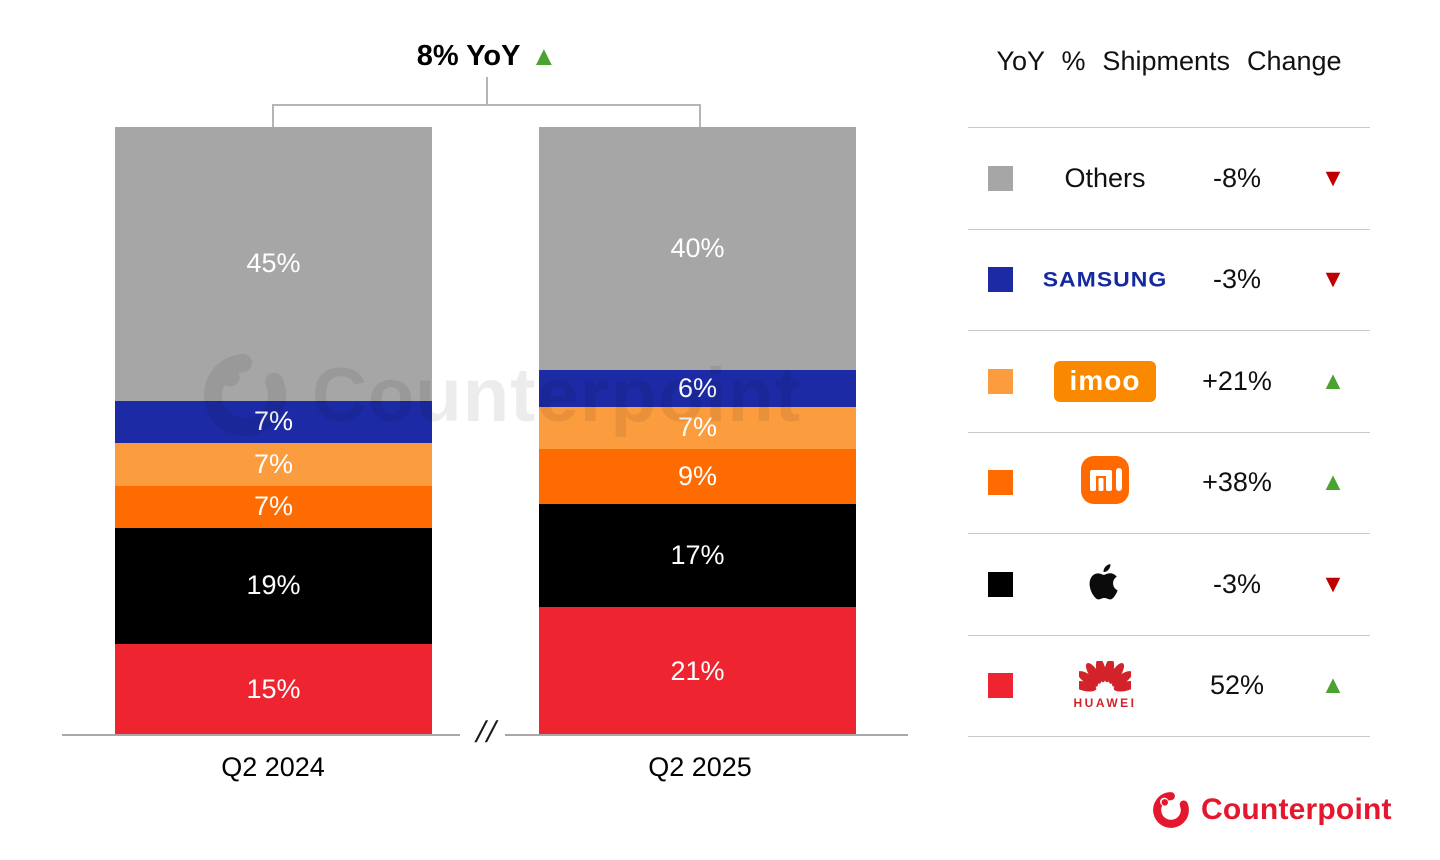 The height and width of the screenshot is (860, 1440). Describe the element at coordinates (1237, 685) in the screenshot. I see `yoy-change-value: 52%` at that location.